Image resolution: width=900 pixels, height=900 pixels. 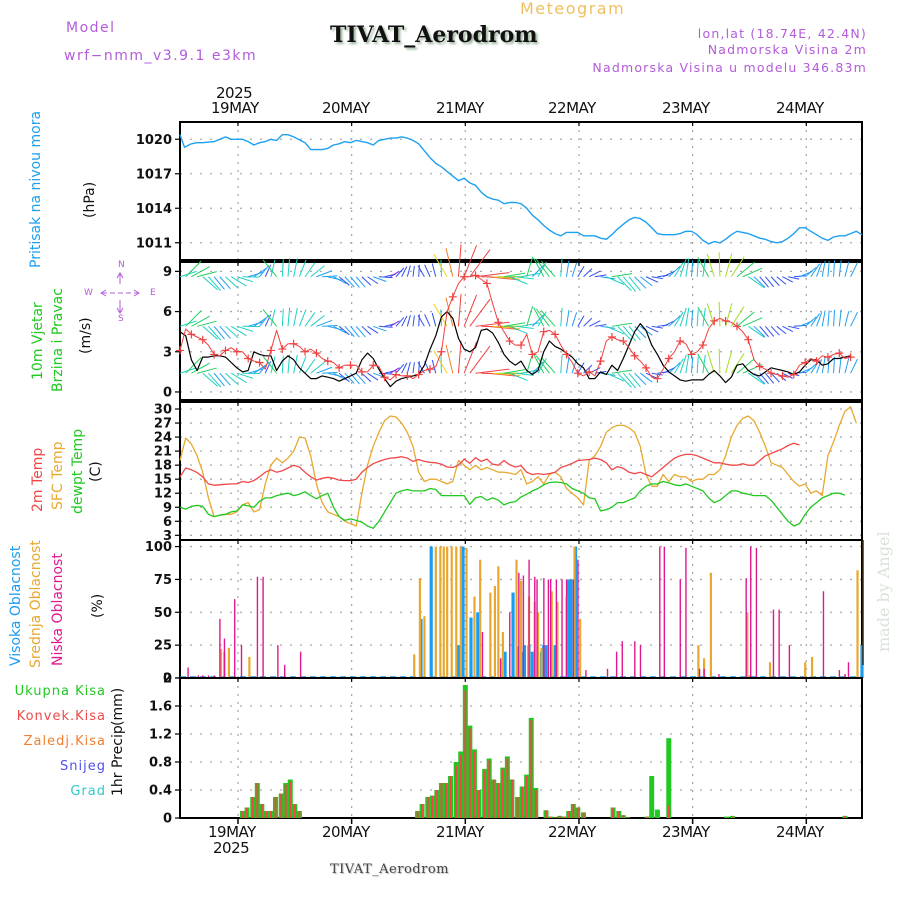 What do you see at coordinates (167, 819) in the screenshot?
I see `y-tick-label: 0` at bounding box center [167, 819].